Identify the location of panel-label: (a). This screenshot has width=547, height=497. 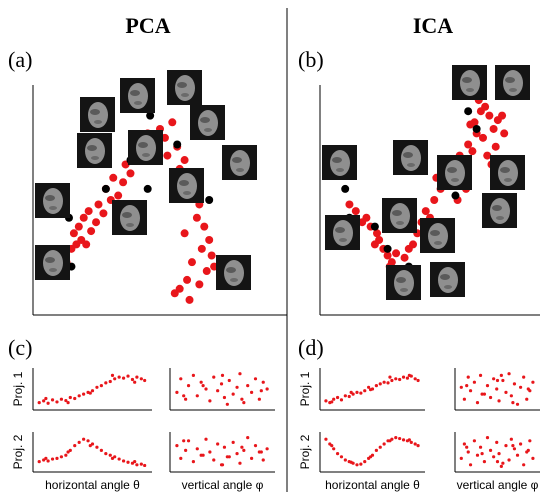
(20, 59).